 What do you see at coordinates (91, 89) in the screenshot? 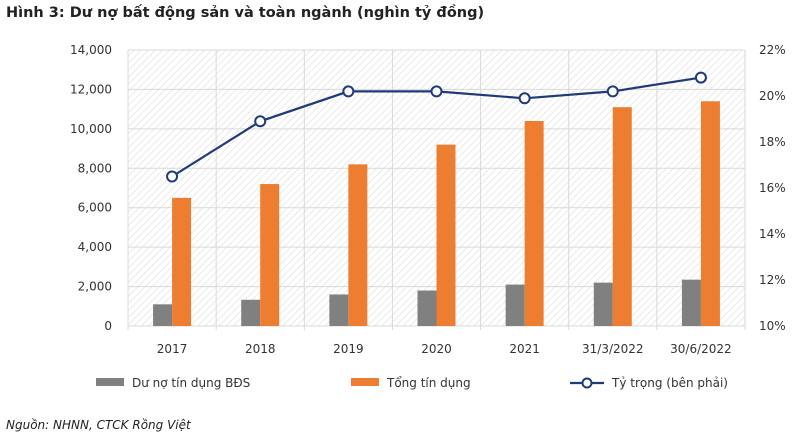
I see `y-tick-label: 12,000` at bounding box center [91, 89].